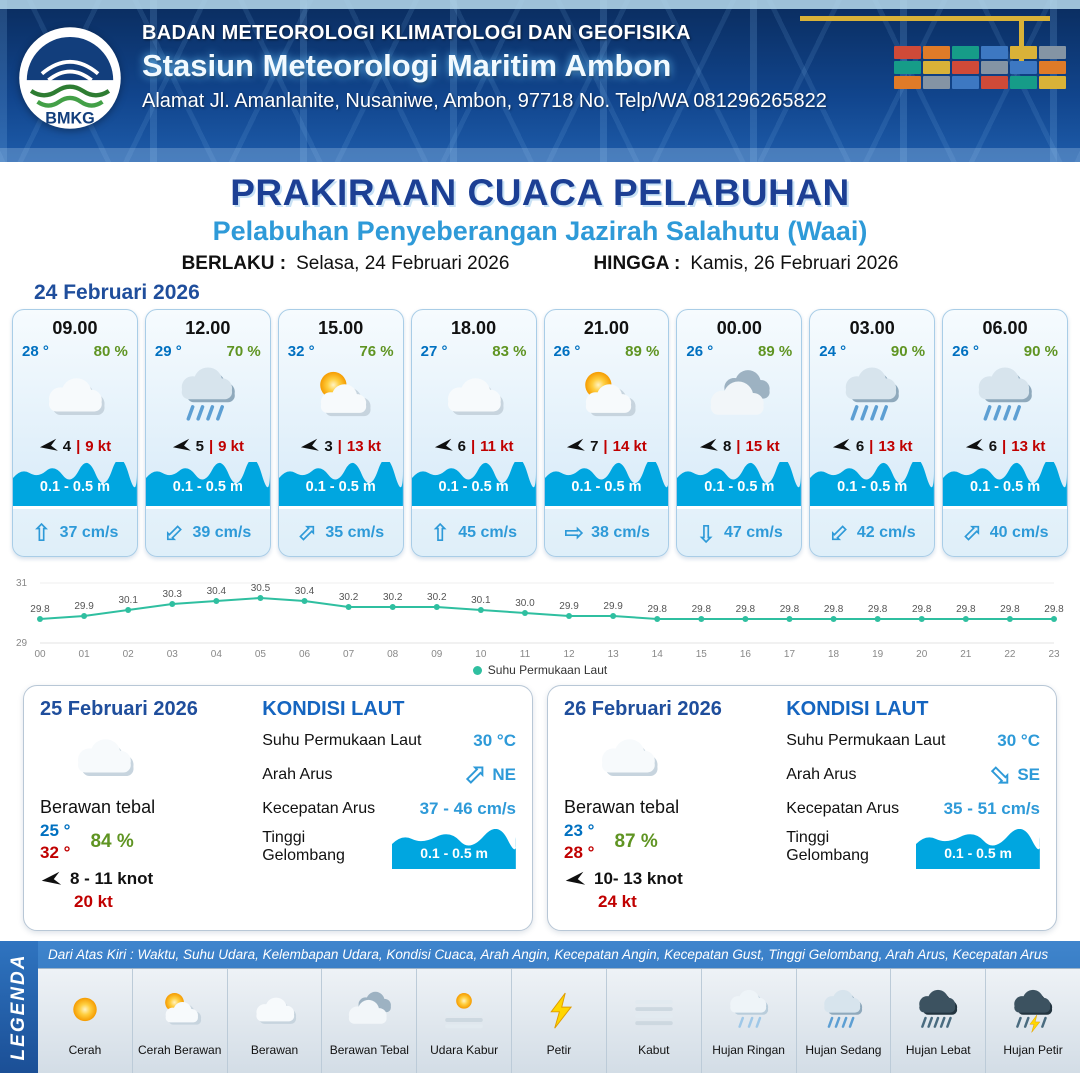  I want to click on valid-from-label: BERLAKU :, so click(234, 263).